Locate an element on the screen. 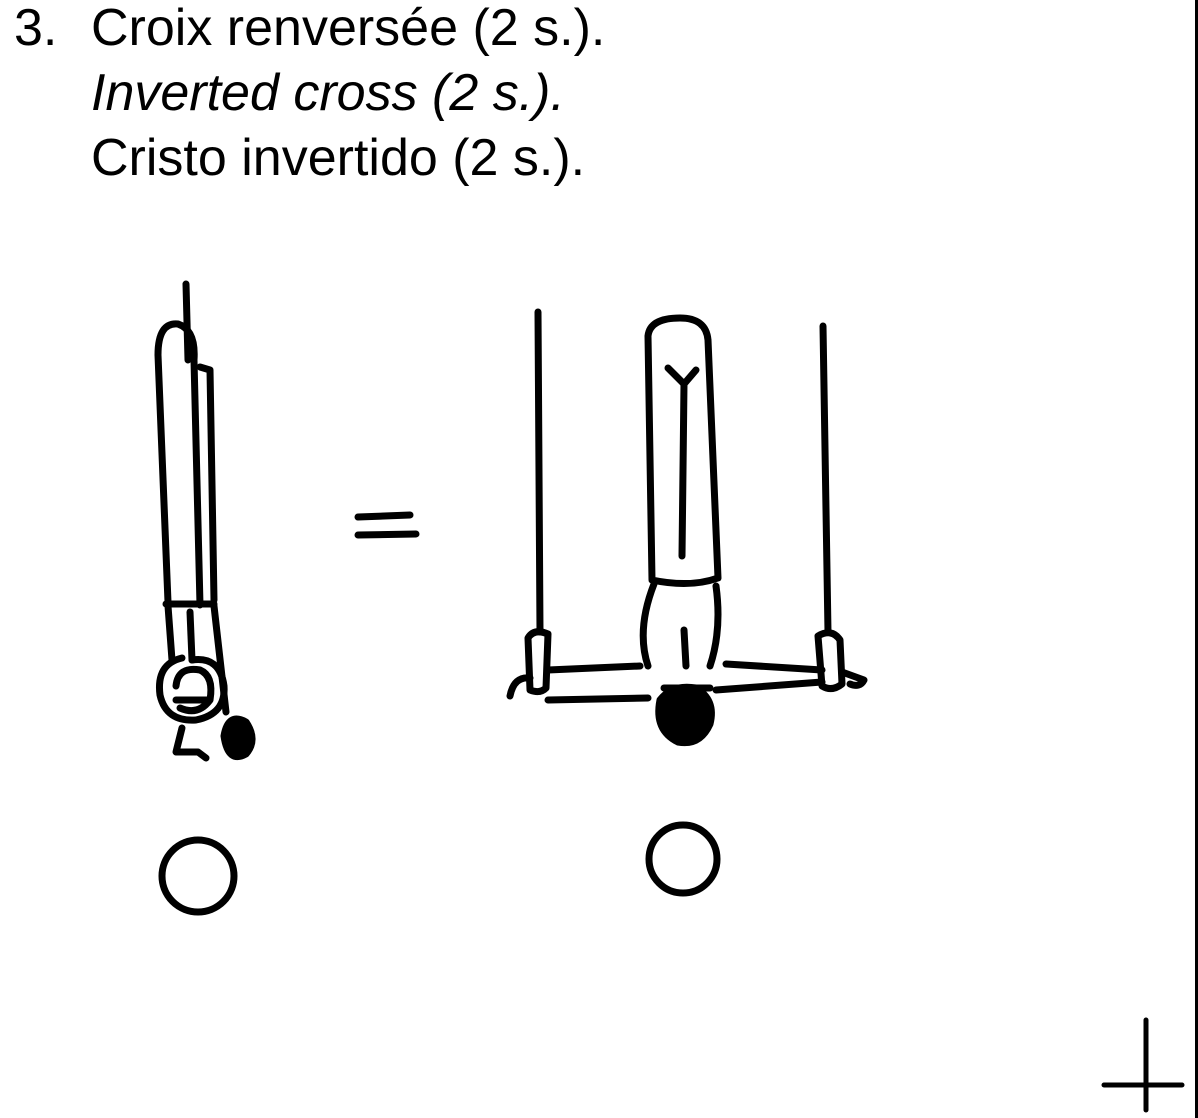  element-name-spanish: Cristo invertido (2 s.). is located at coordinates (338, 158).